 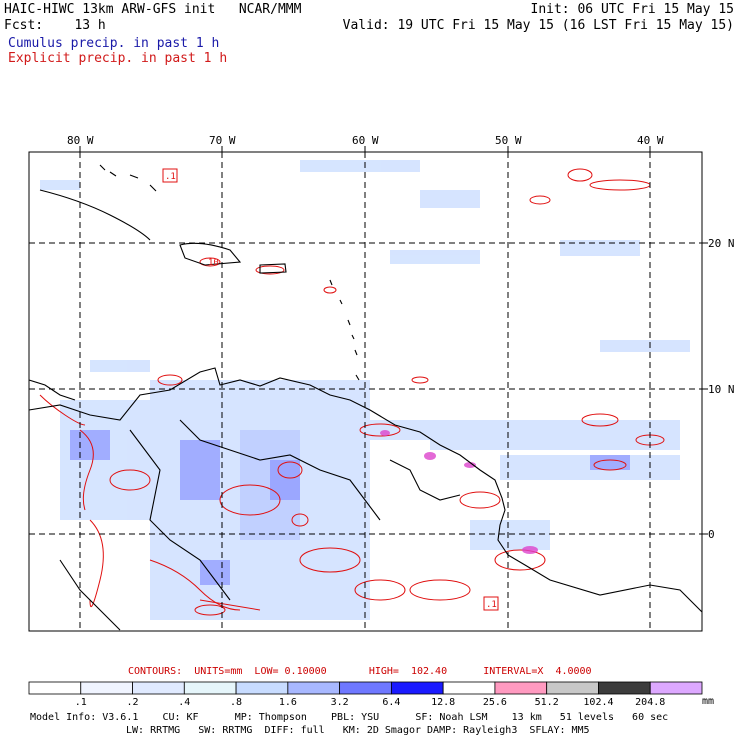 I want to click on lon-label-50w: 50 W, so click(x=508, y=140).